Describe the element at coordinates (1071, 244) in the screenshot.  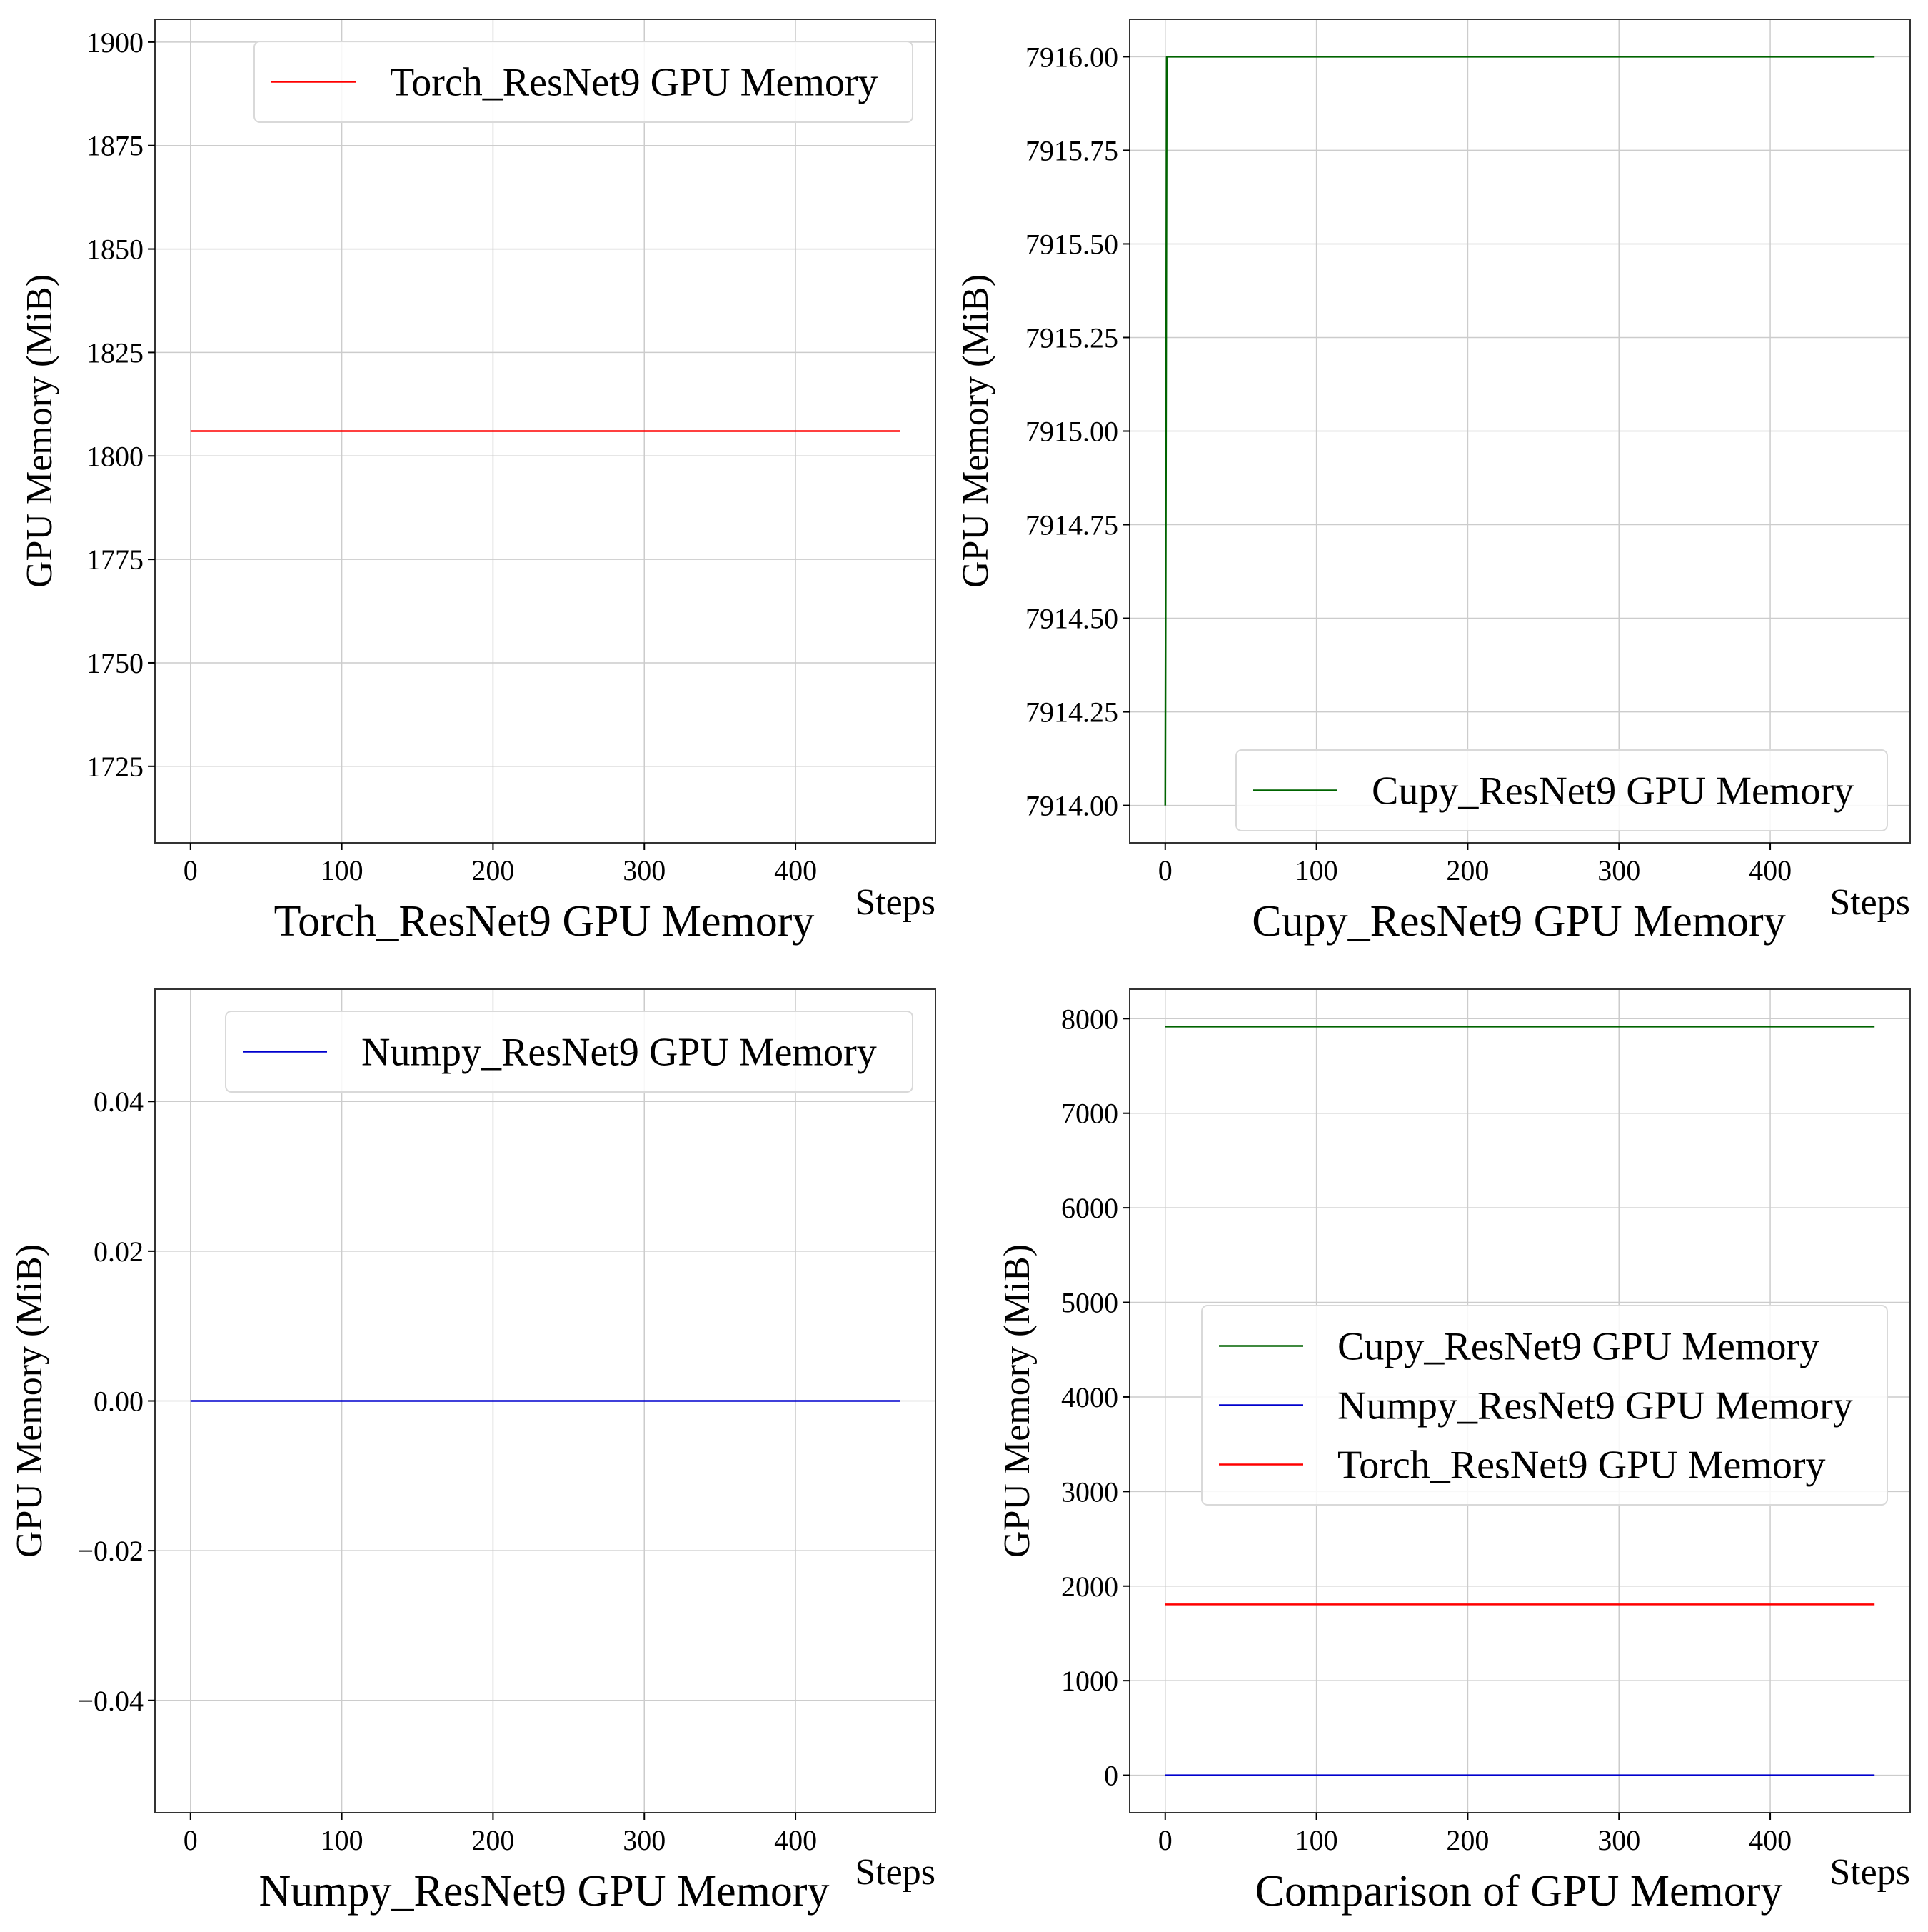
I see `y-tick-label: 7915.50` at that location.